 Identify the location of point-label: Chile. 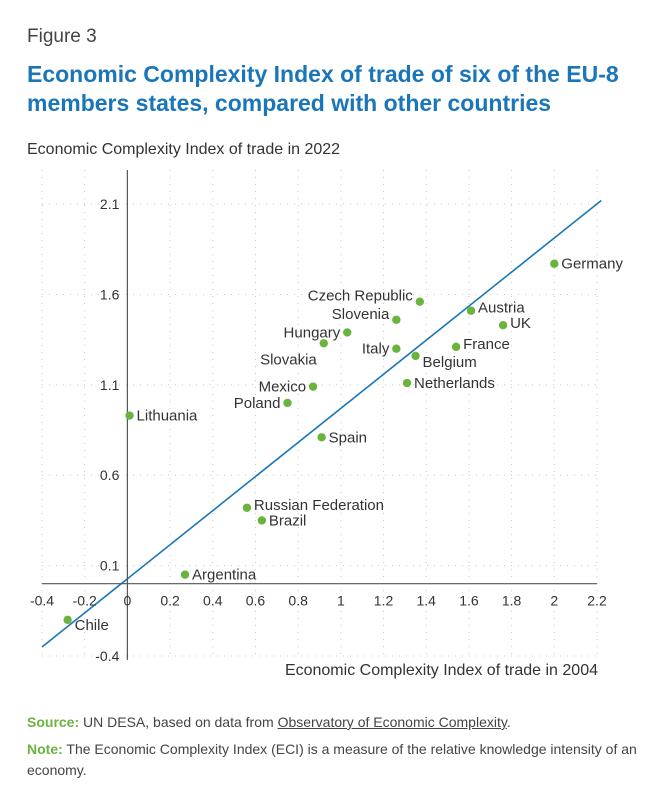
(92, 625).